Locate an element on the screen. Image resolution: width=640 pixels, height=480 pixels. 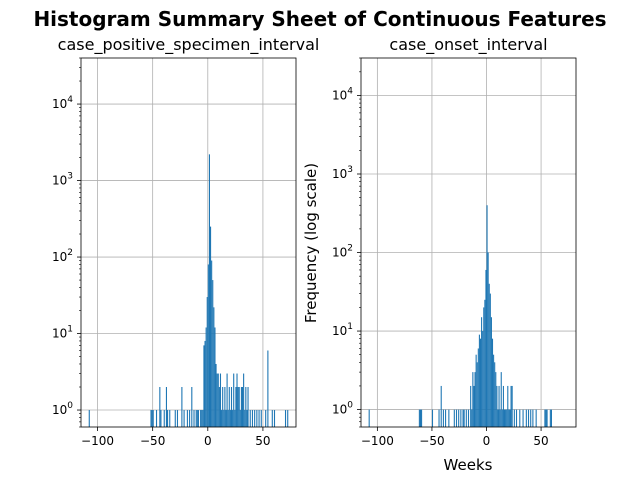
panel-title: case_onset_interval is located at coordinates (468, 45).